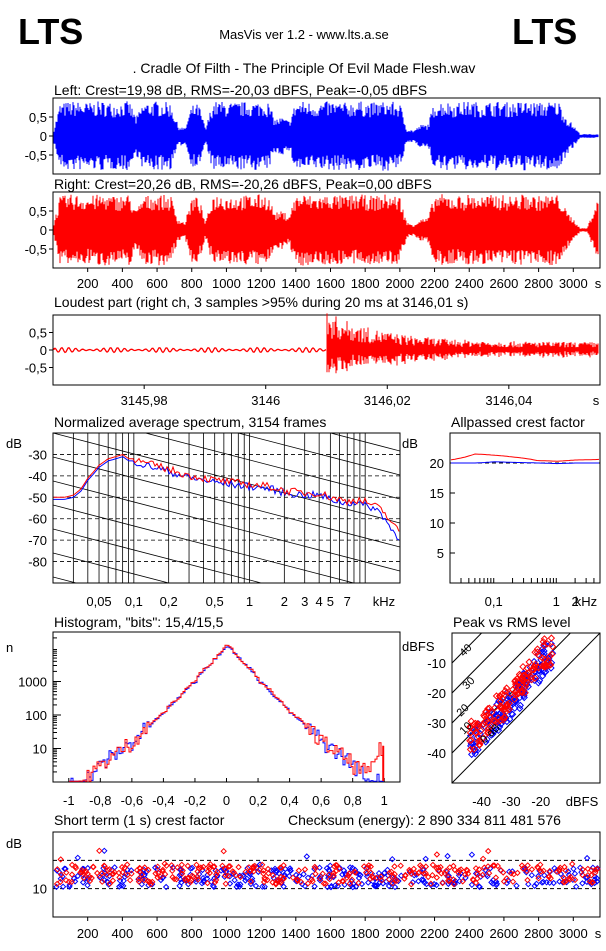  I want to click on x-tick-label-1: -0,8, so click(100, 800).